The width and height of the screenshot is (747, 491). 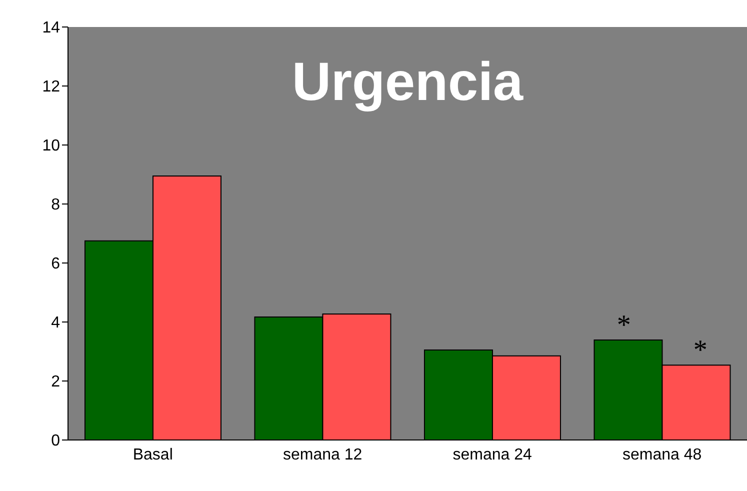 I want to click on y-tick-label: 12, so click(x=51, y=87).